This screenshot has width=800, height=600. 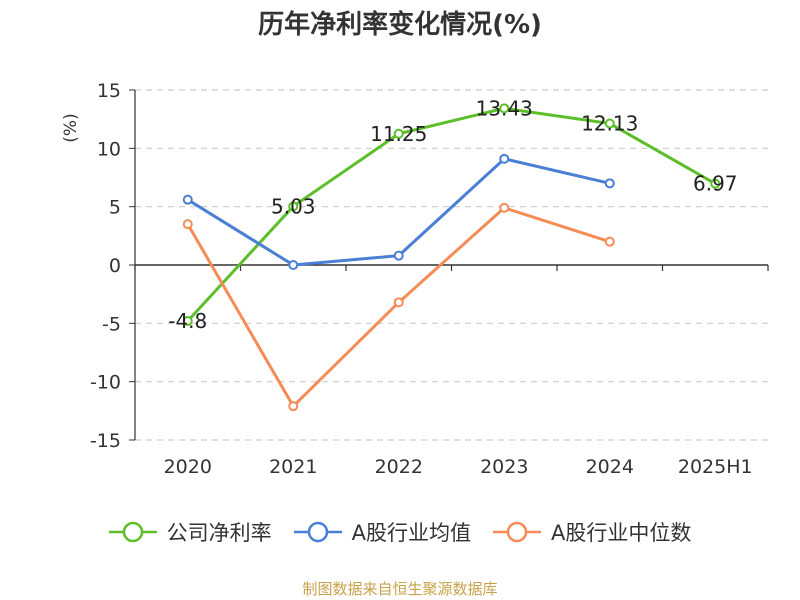 I want to click on x-tick-label: 2023, so click(x=504, y=467).